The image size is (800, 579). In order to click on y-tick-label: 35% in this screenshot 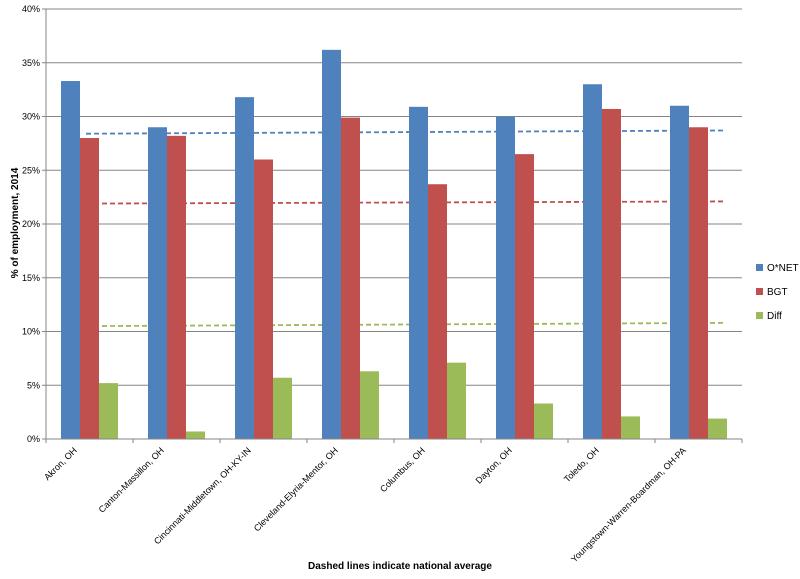, I will do `click(31, 63)`.